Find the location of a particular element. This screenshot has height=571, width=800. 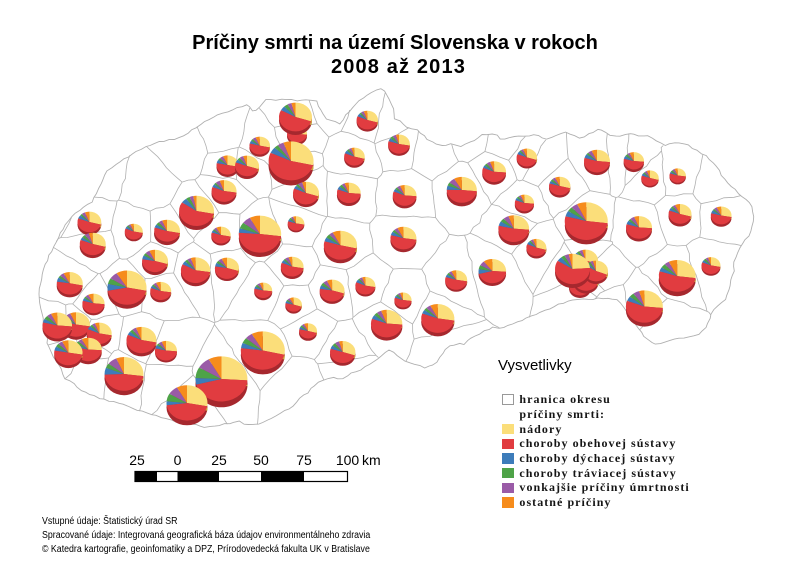

svg-text: 75 is located at coordinates (304, 460).